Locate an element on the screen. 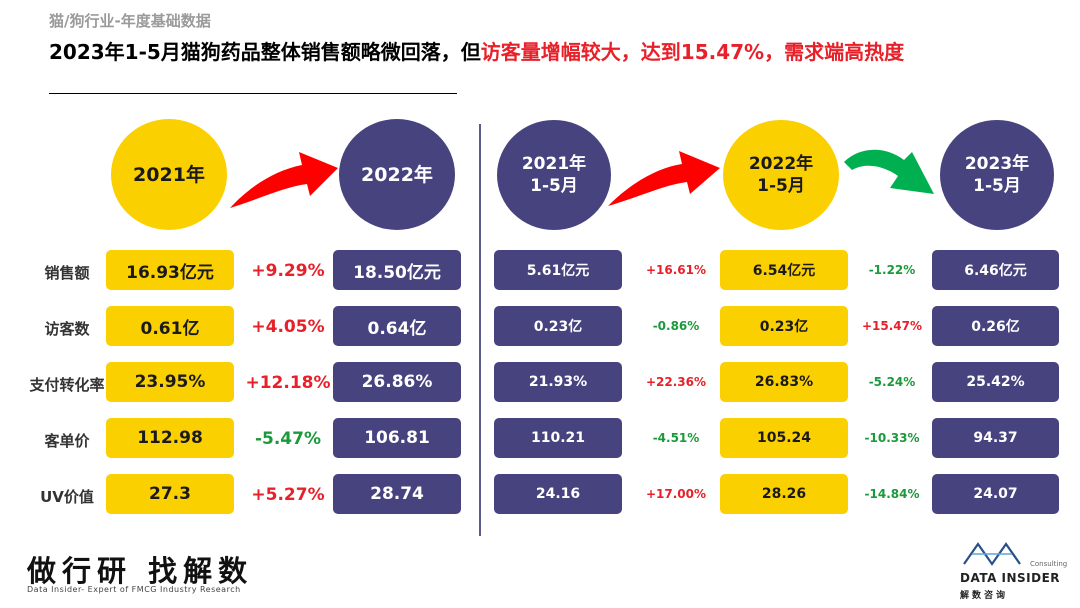  ytd-change-b: -10.33% is located at coordinates (892, 438).